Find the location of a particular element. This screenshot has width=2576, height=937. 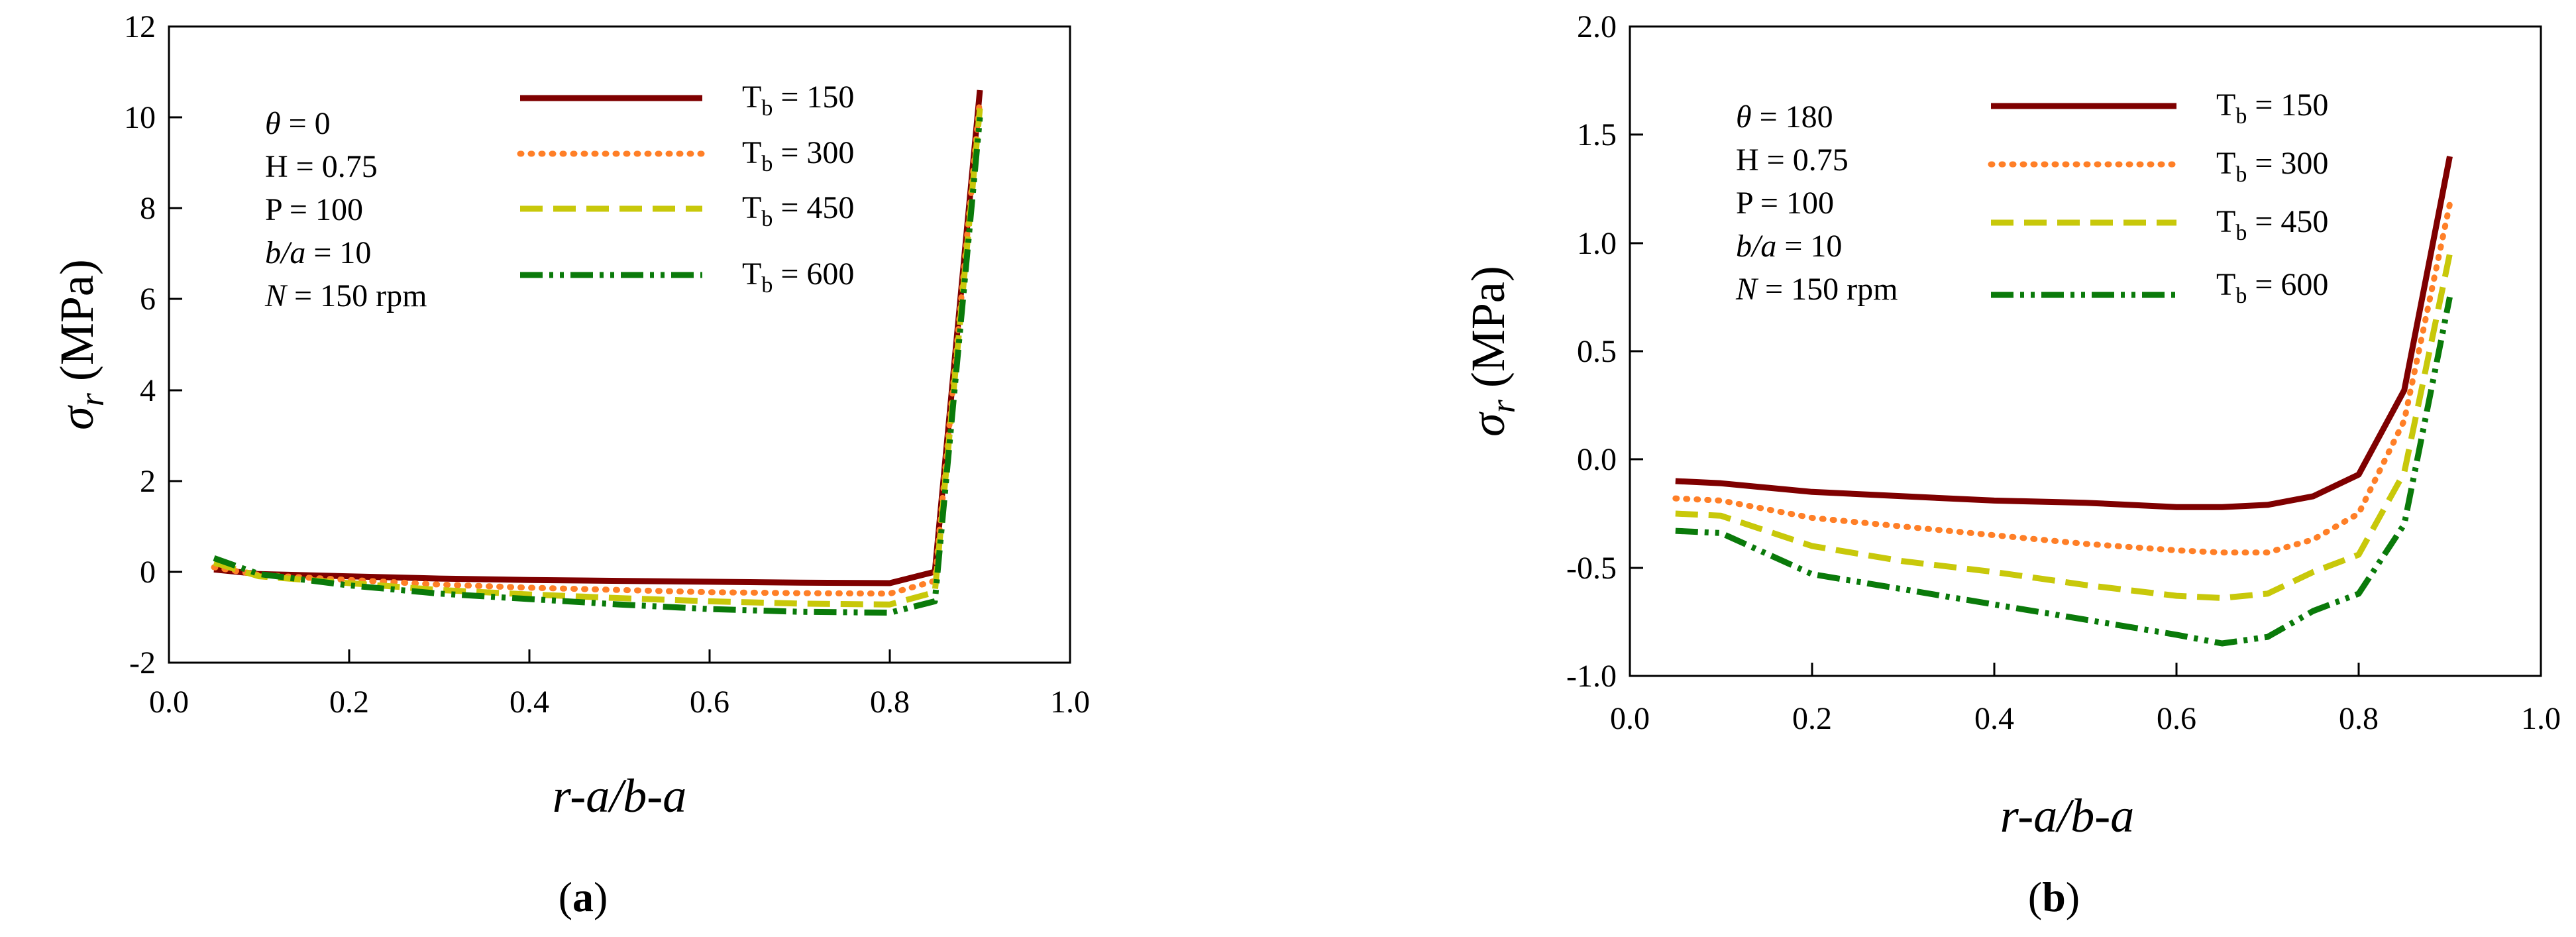

series-line-150-b is located at coordinates (2064, 333).